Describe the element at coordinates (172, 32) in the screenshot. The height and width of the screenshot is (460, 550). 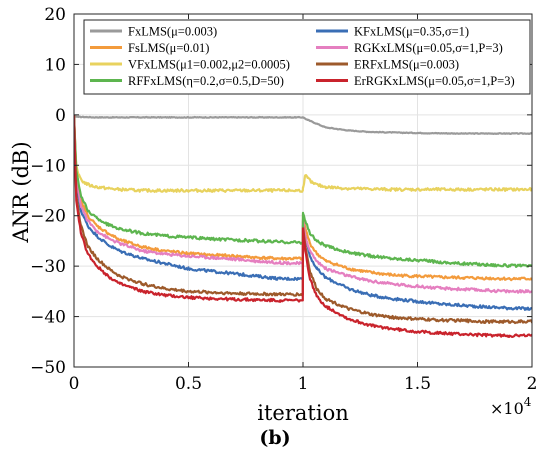
I see `legend-entry: FxLMS(μ=0.003)` at that location.